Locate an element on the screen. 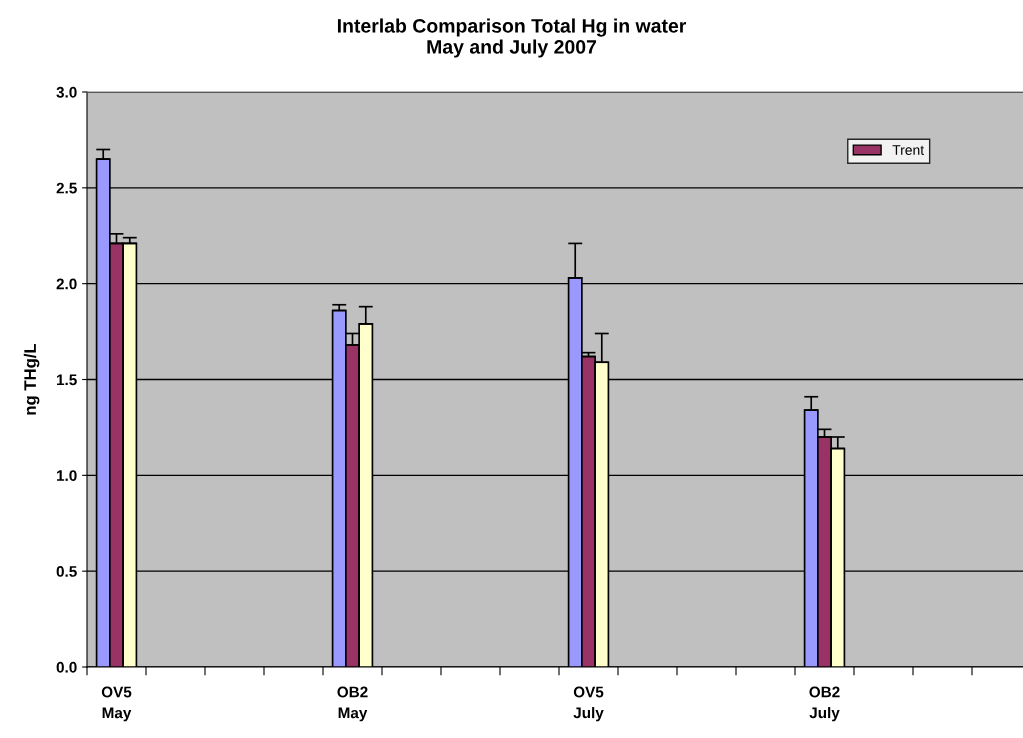 This screenshot has height=738, width=1023. y-axis-title: ng THg/L is located at coordinates (31, 379).